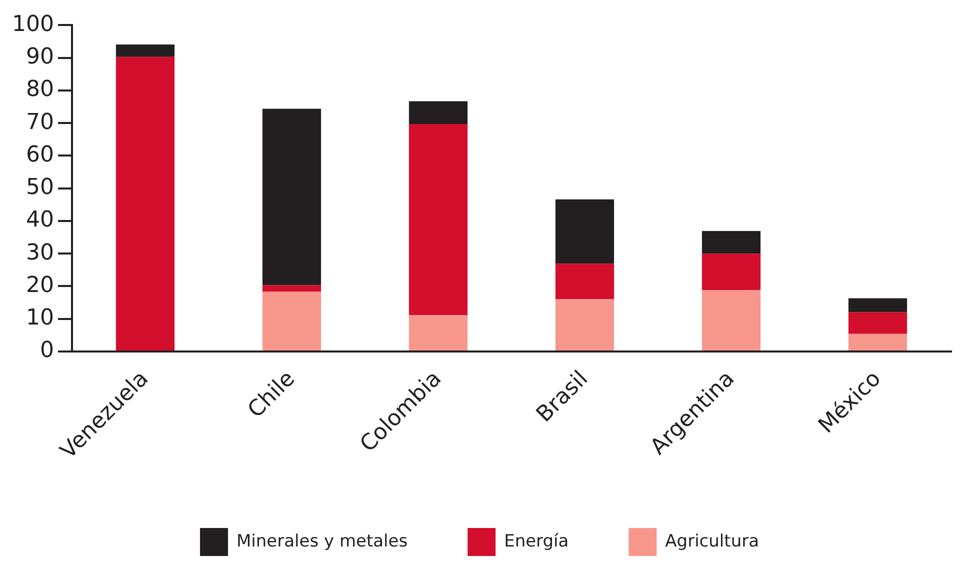 Image resolution: width=969 pixels, height=574 pixels. What do you see at coordinates (33, 24) in the screenshot?
I see `y-tick-label: 100` at bounding box center [33, 24].